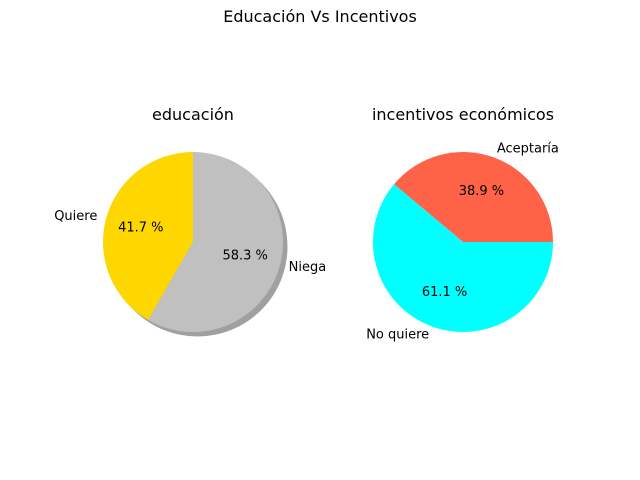 The image size is (640, 480). What do you see at coordinates (463, 114) in the screenshot?
I see `pie-title: incentivos económicos` at bounding box center [463, 114].